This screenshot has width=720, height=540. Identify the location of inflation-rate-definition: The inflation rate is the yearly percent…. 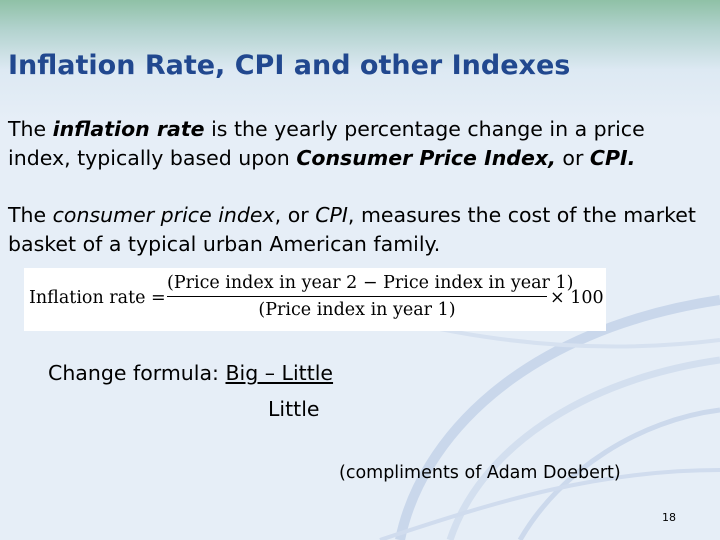
(360, 144).